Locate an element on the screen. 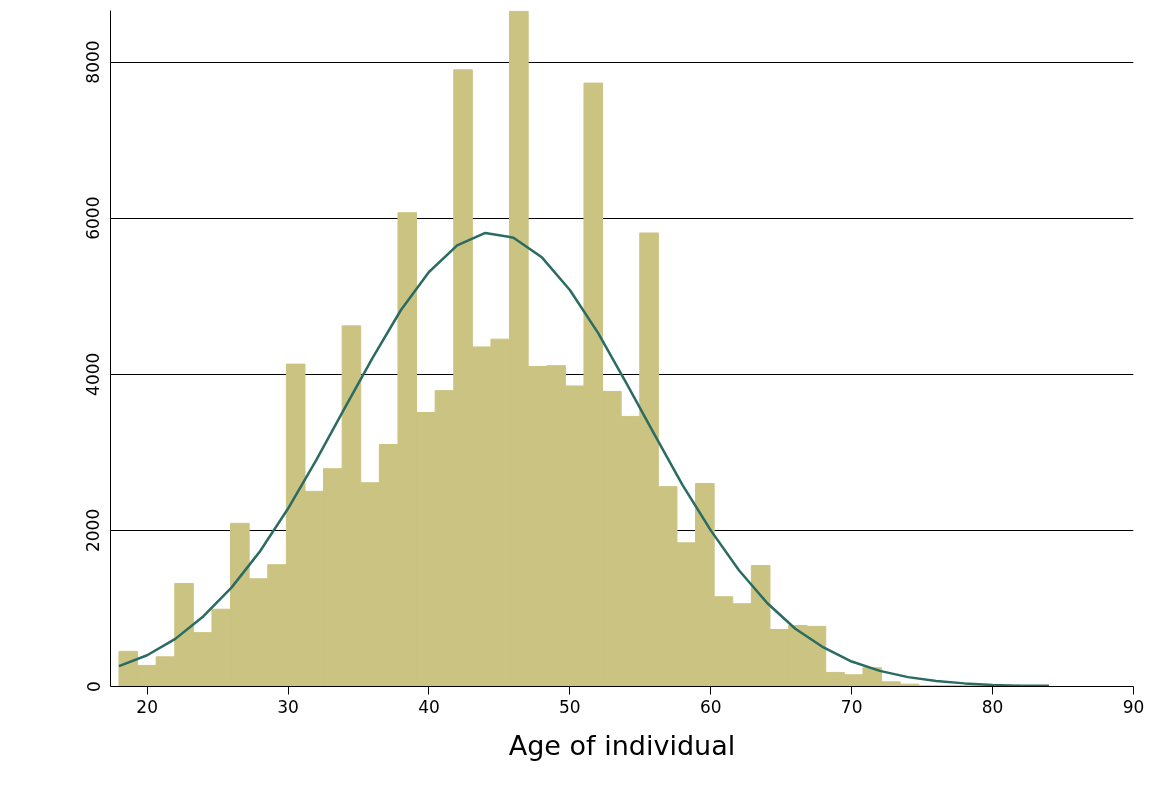  x-tick-label: 80 is located at coordinates (992, 706).